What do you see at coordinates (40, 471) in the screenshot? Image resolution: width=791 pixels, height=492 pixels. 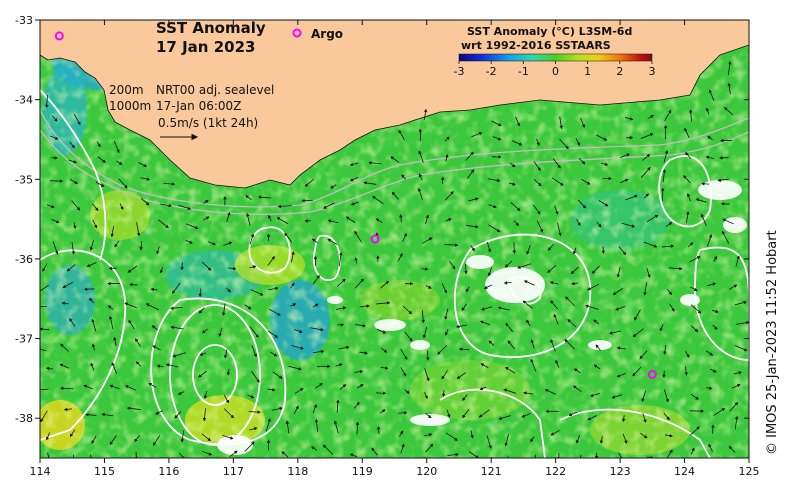 I see `x-tick-label: 114` at bounding box center [40, 471].